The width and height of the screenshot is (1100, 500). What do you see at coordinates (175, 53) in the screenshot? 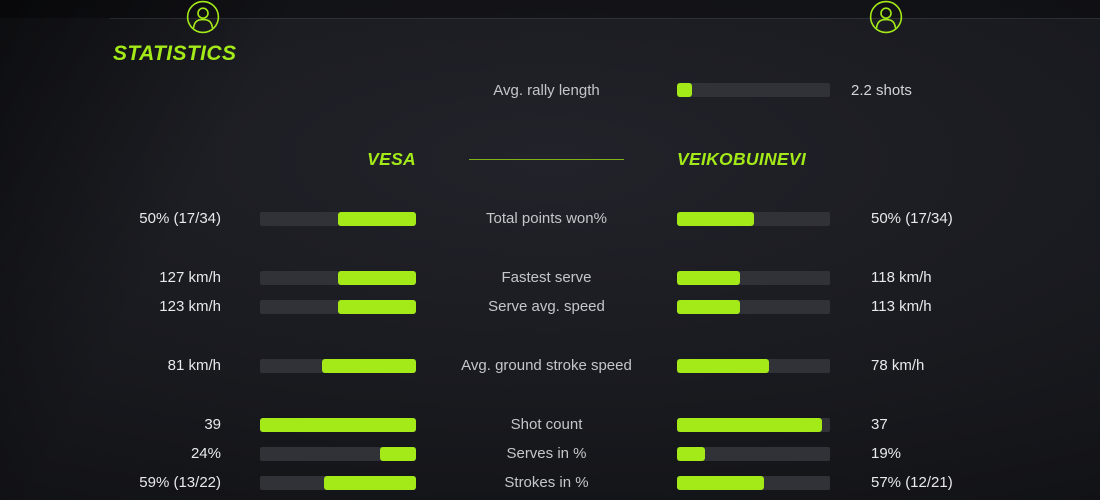
I see `page-title: STATISTICS` at bounding box center [175, 53].